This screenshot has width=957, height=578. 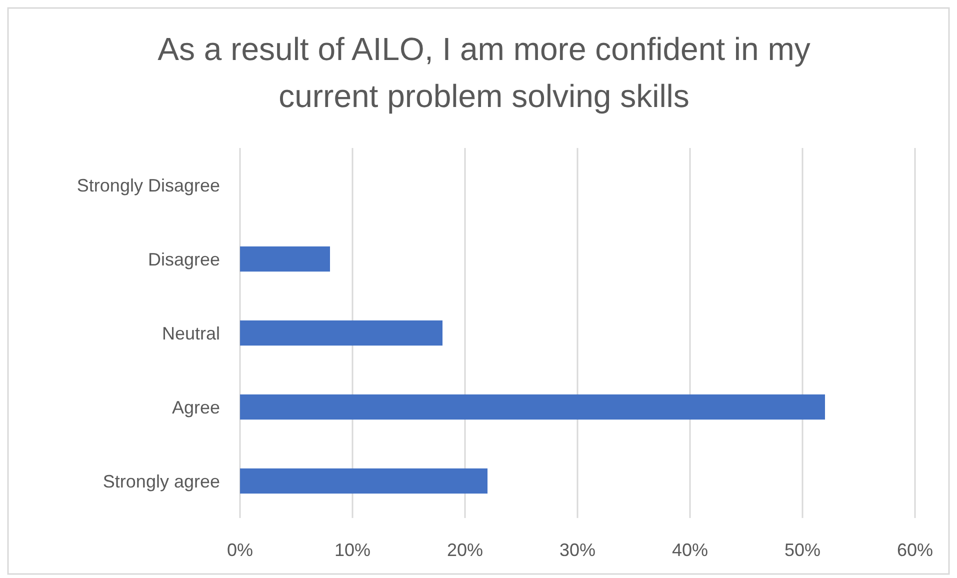 What do you see at coordinates (484, 72) in the screenshot?
I see `chart-title: As a result of AILO, I am more confident in my current problem solving skills` at bounding box center [484, 72].